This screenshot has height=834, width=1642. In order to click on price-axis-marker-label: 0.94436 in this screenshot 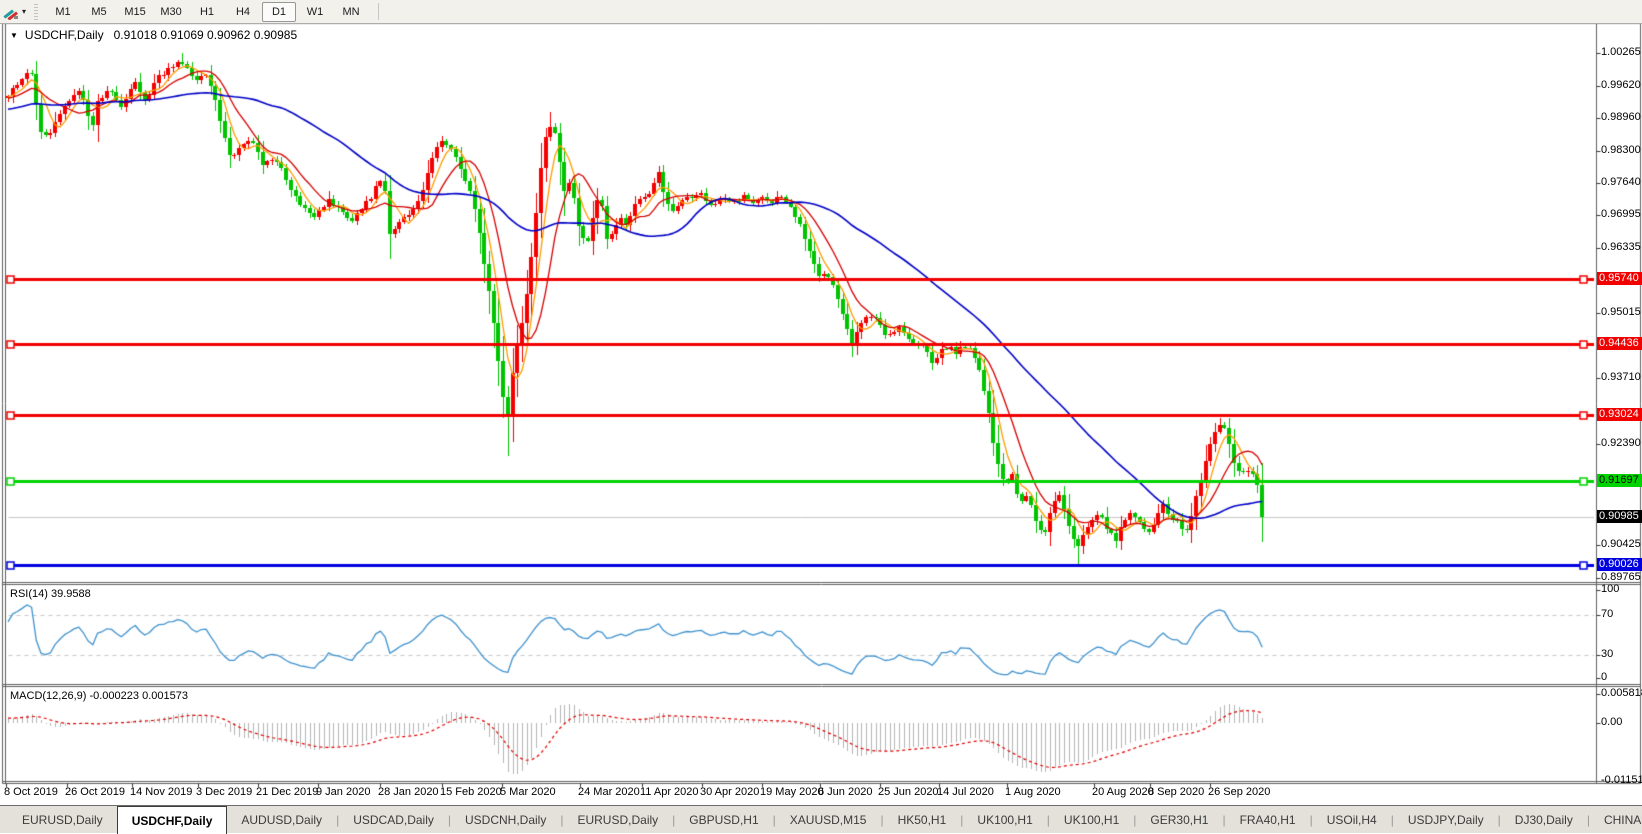, I will do `click(1619, 343)`.